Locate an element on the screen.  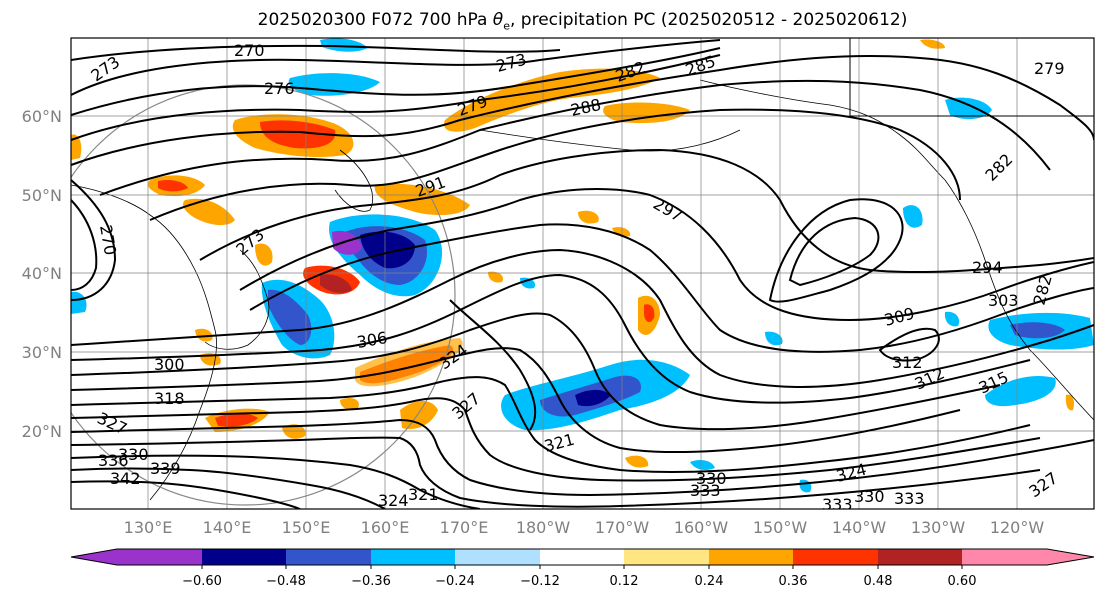
precip-blob-positive-ne is located at coordinates (932, 44).